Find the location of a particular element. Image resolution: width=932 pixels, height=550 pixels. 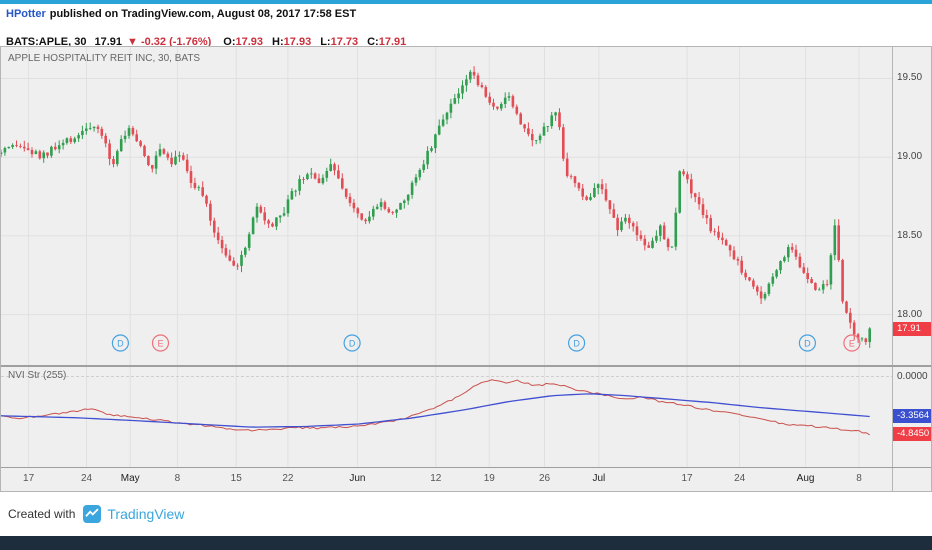

bottom-bar is located at coordinates (466, 543).